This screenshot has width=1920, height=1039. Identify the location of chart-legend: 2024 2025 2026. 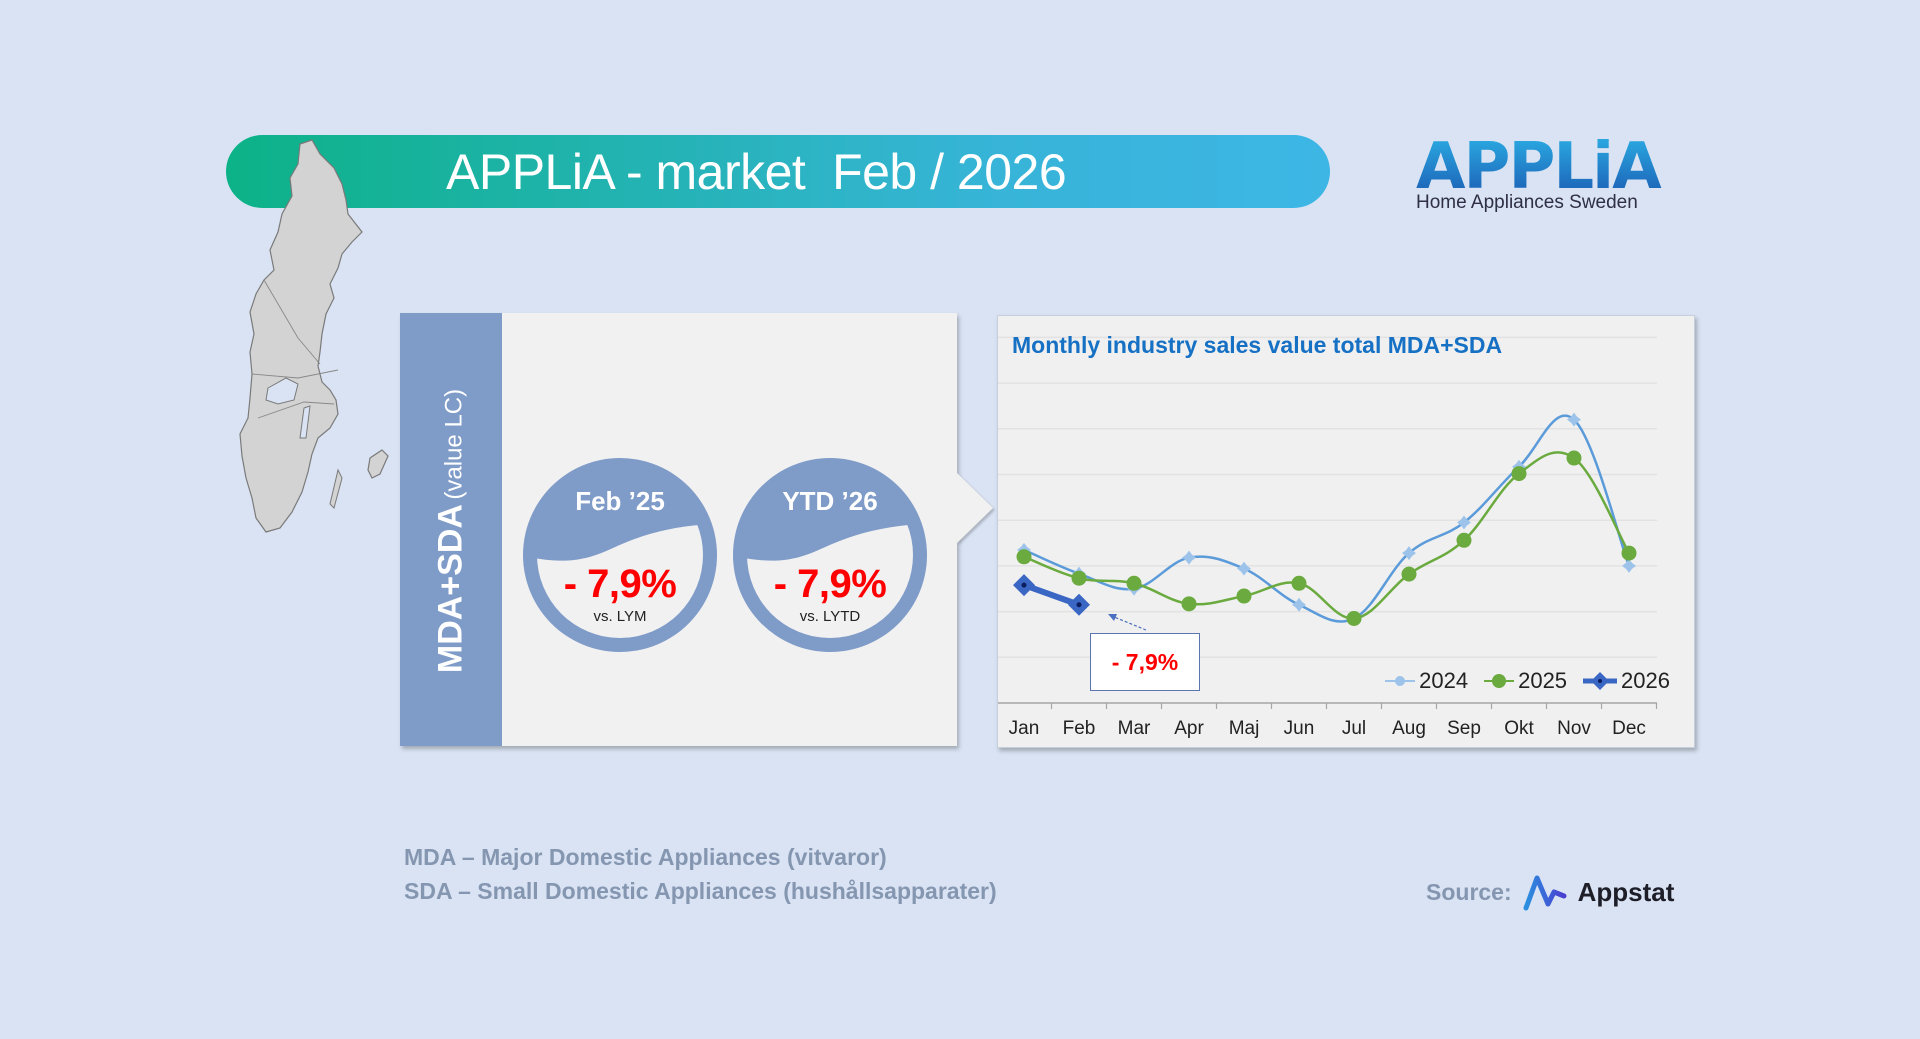
(1526, 681).